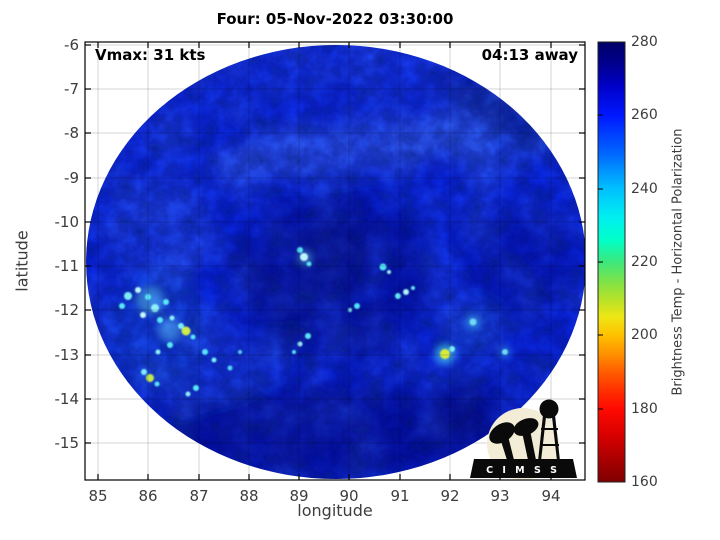 The width and height of the screenshot is (720, 540). Describe the element at coordinates (299, 496) in the screenshot. I see `x-tick-label: 89` at that location.